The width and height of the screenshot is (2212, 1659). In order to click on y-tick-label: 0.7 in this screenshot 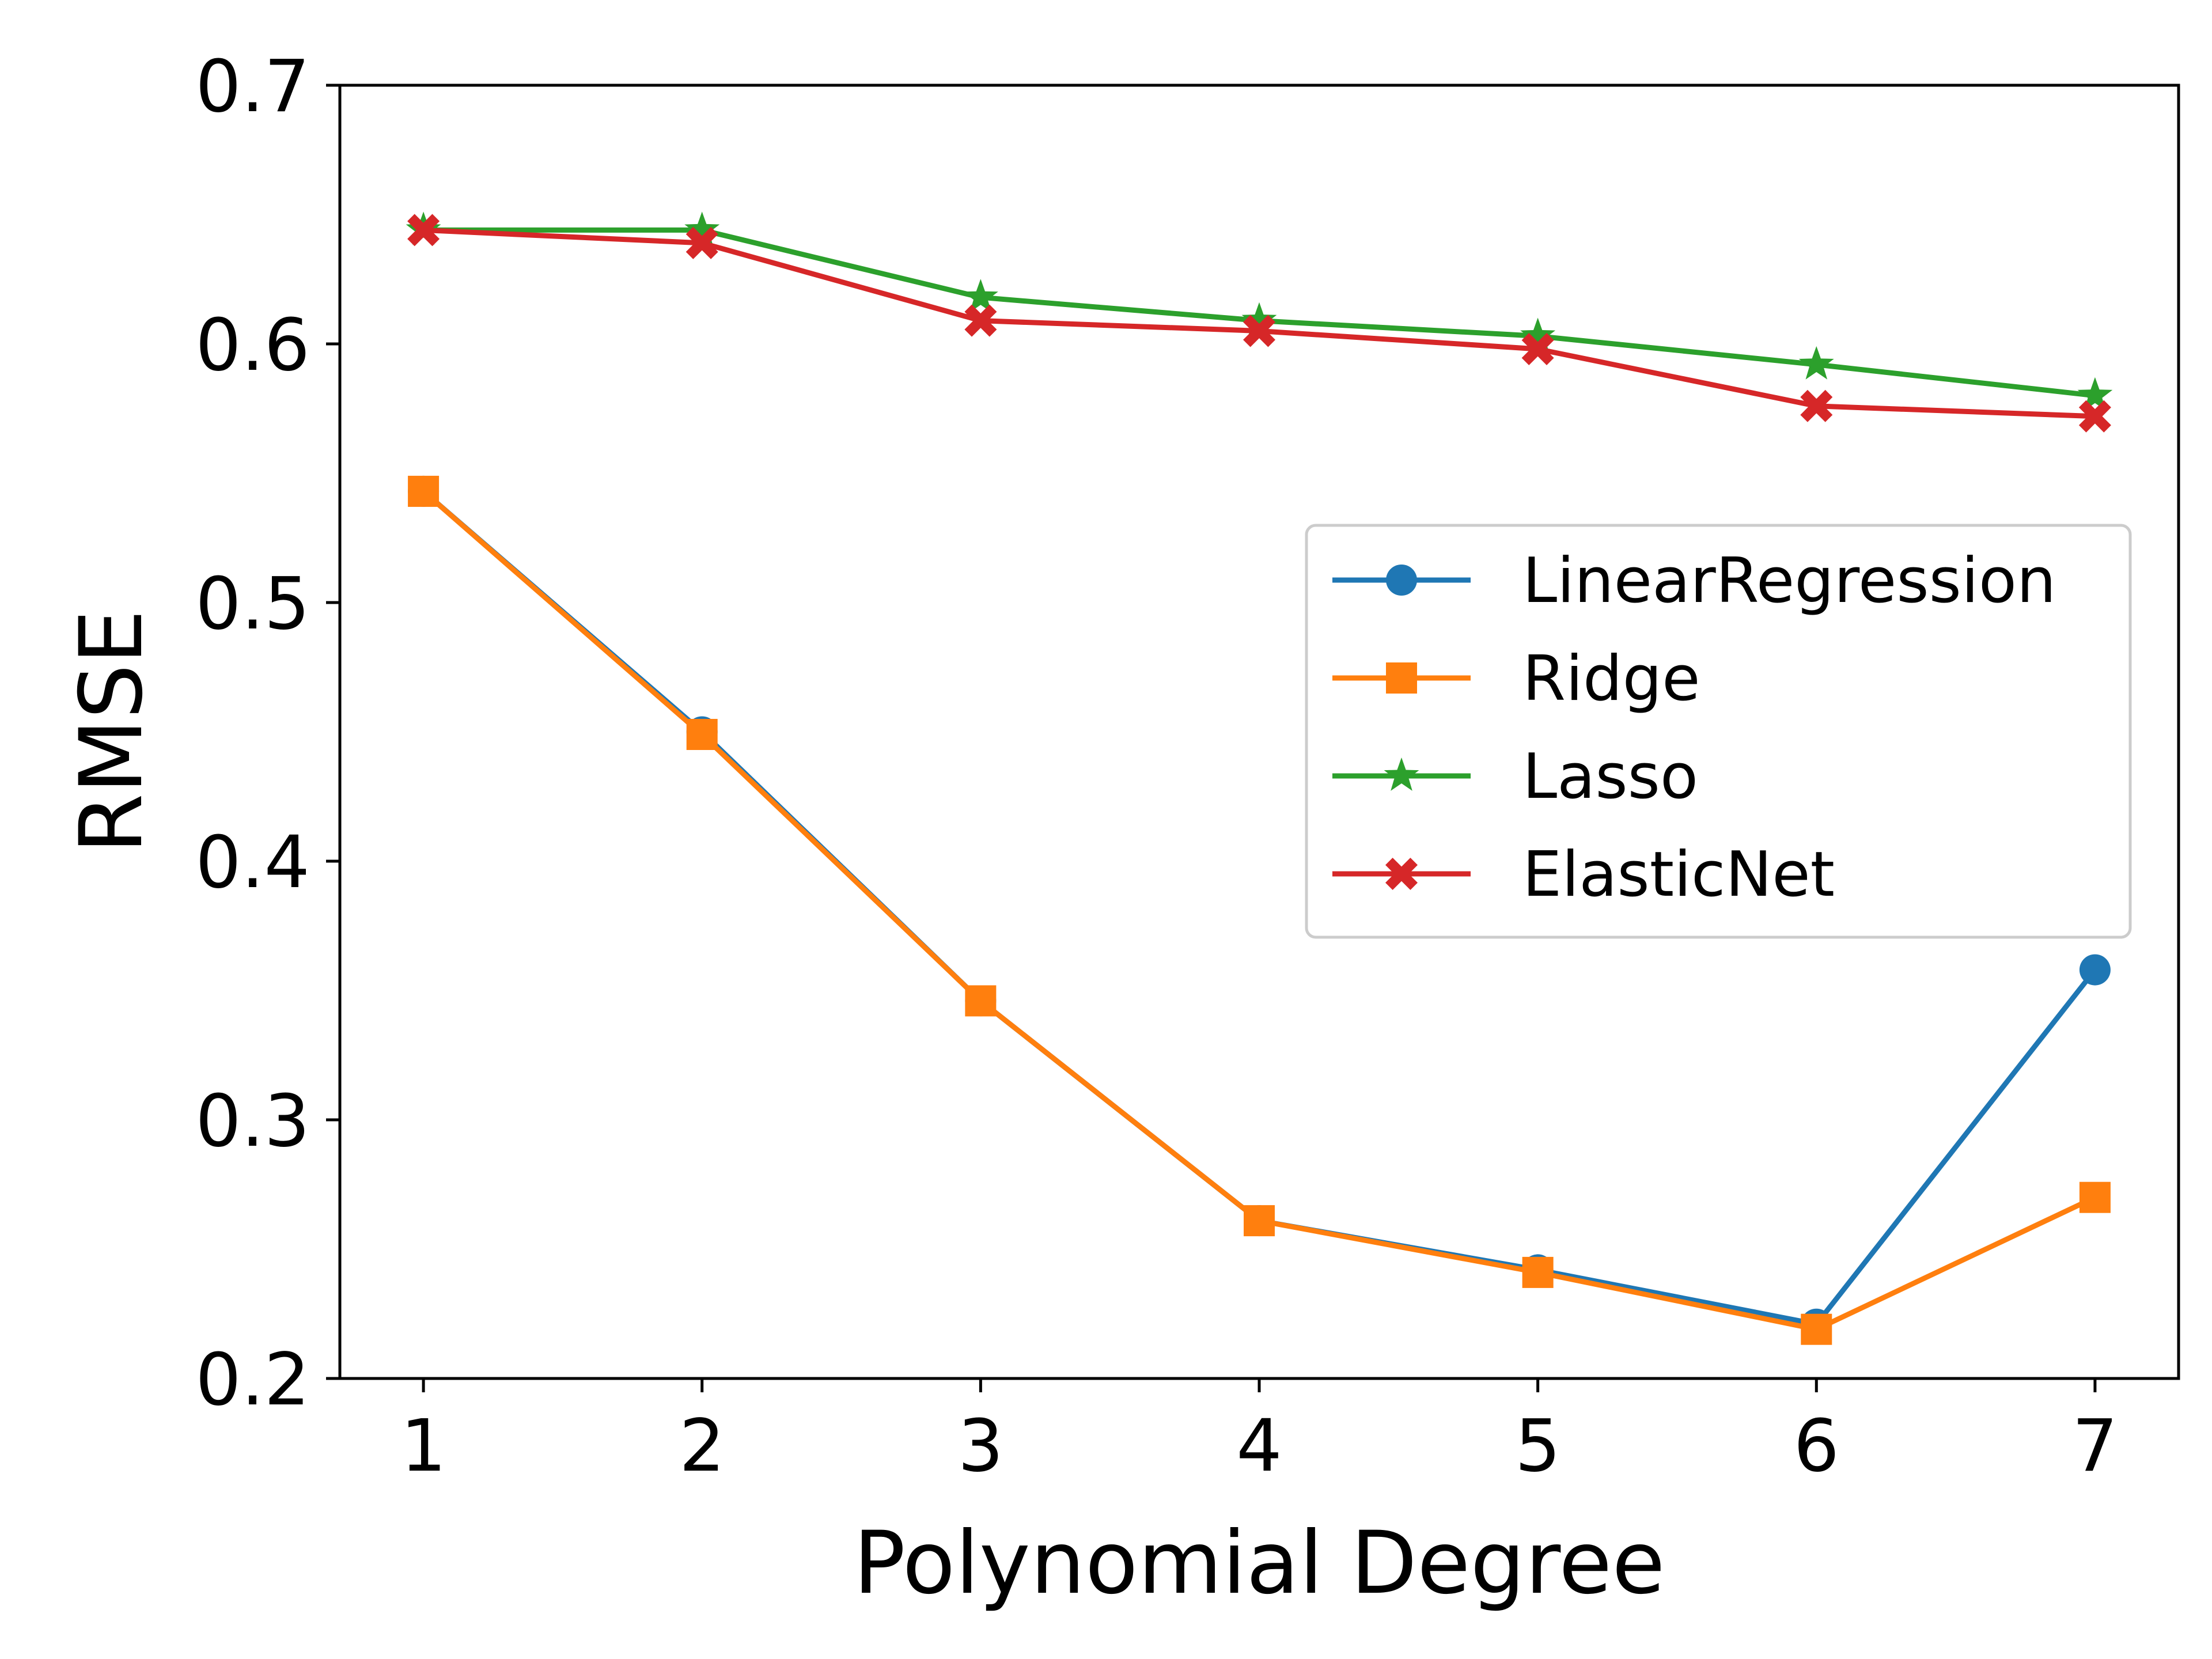, I will do `click(252, 86)`.